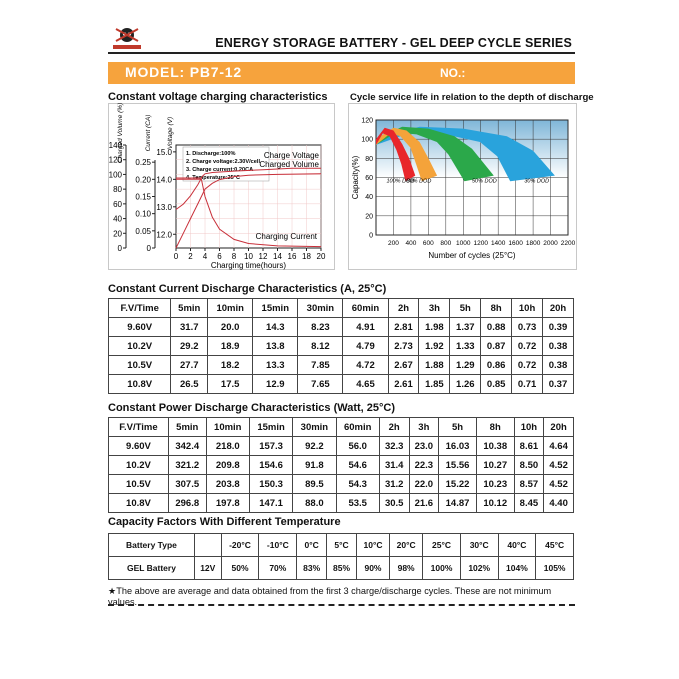  What do you see at coordinates (151, 545) in the screenshot?
I see `header-cell: Battery Type` at bounding box center [151, 545].